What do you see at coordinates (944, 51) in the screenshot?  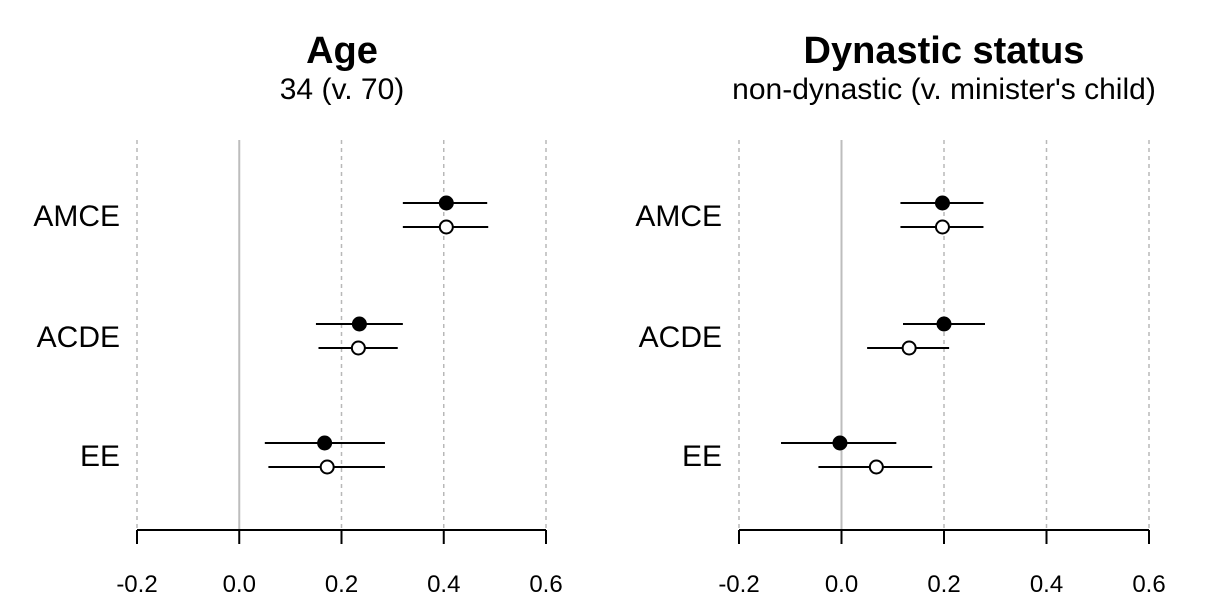 I see `chart-title: Dynastic status` at bounding box center [944, 51].